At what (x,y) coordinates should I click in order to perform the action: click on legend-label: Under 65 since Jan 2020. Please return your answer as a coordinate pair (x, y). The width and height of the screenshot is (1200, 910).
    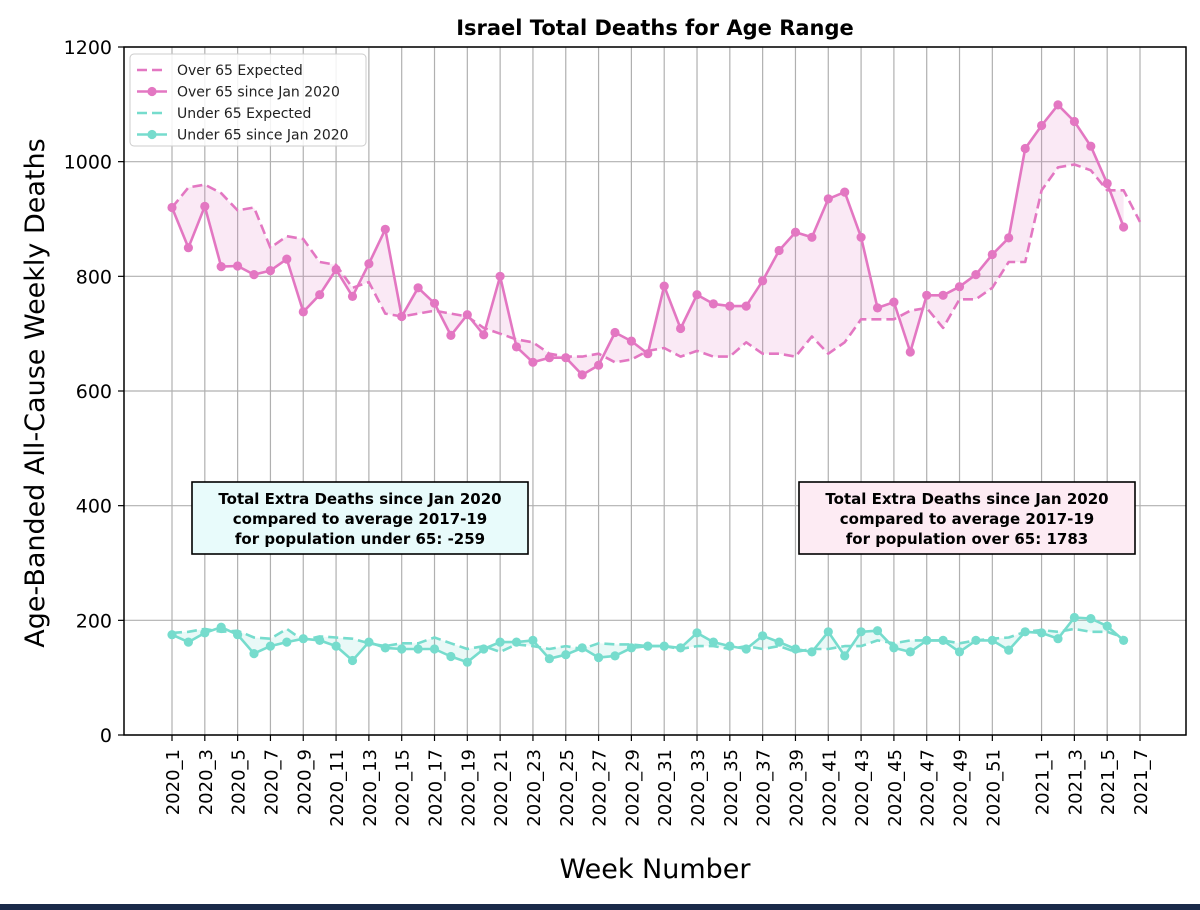
    Looking at the image, I should click on (263, 136).